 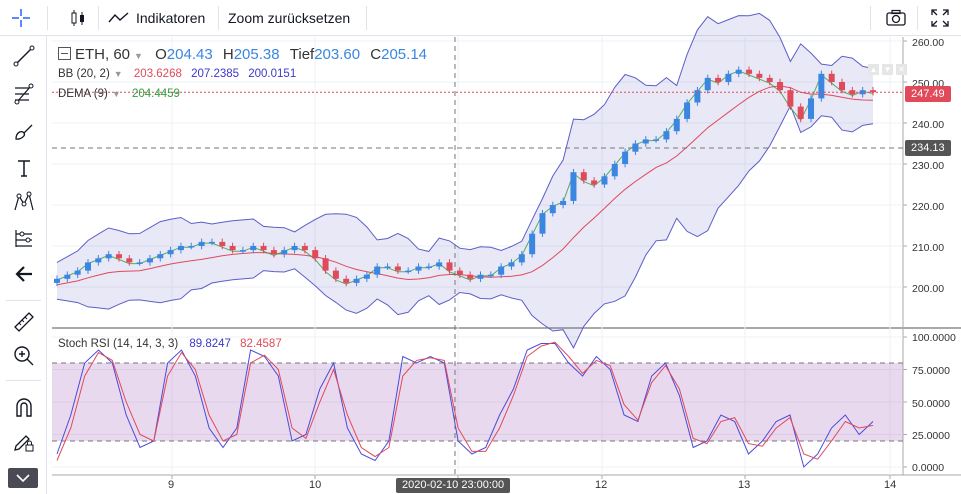 What do you see at coordinates (887, 69) in the screenshot?
I see `pane-down-icon: ▼` at bounding box center [887, 69].